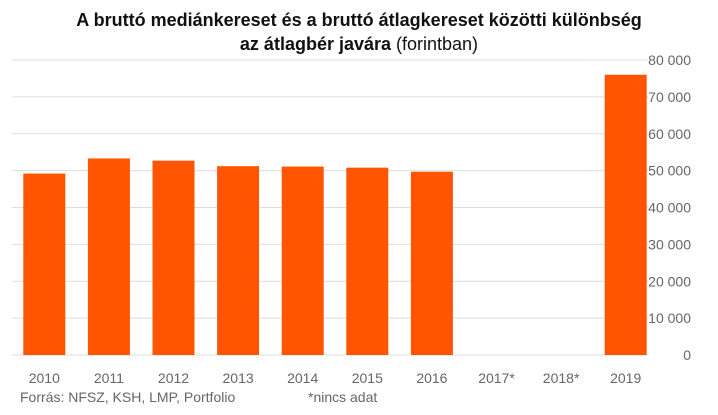 This screenshot has height=415, width=718. I want to click on y-tick-label: 70 000, so click(669, 97).